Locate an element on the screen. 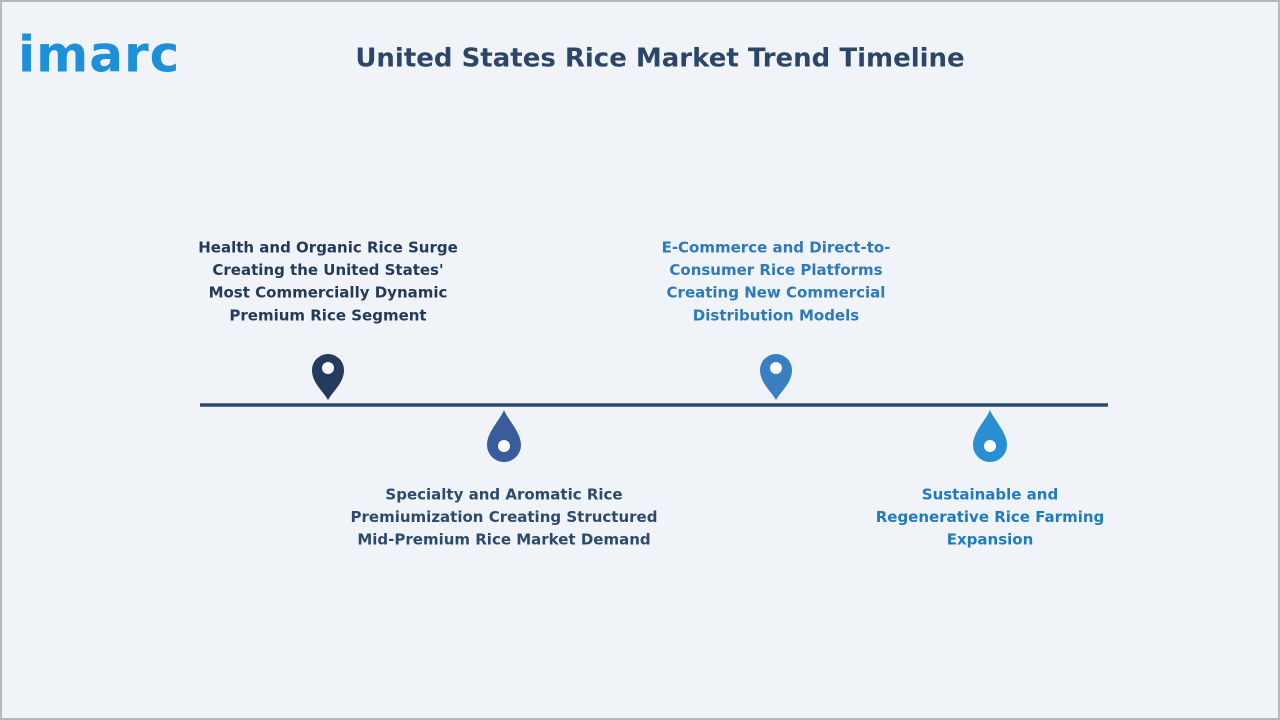  logo: imarc is located at coordinates (99, 55).